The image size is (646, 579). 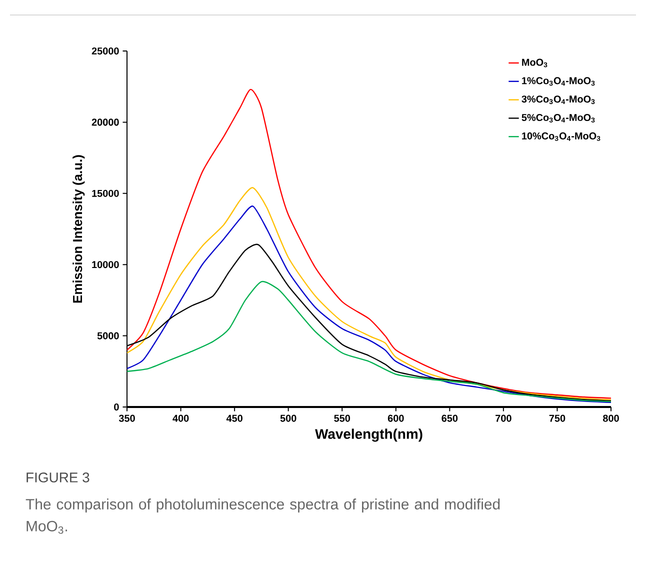 What do you see at coordinates (105, 264) in the screenshot?
I see `y-tick-label: 10000` at bounding box center [105, 264].